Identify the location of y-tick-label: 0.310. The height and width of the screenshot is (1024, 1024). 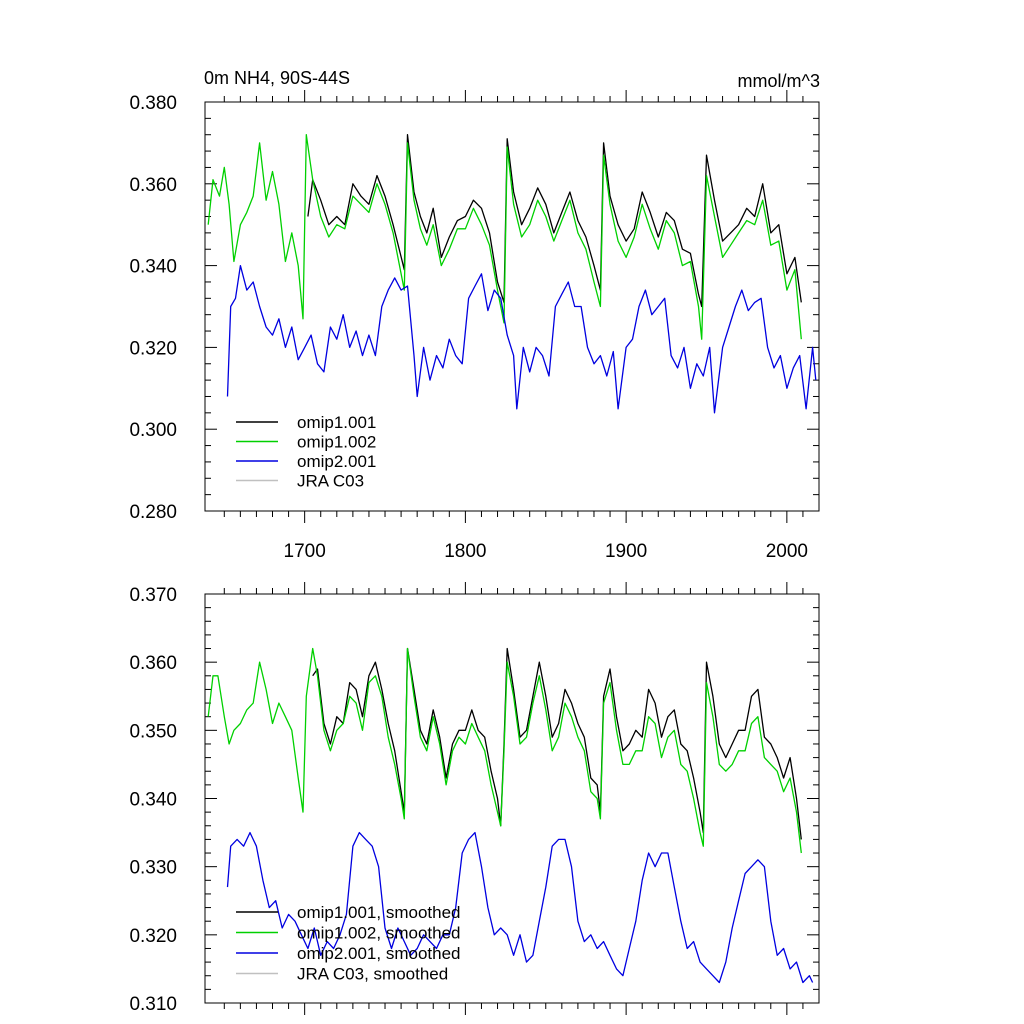
(153, 1004).